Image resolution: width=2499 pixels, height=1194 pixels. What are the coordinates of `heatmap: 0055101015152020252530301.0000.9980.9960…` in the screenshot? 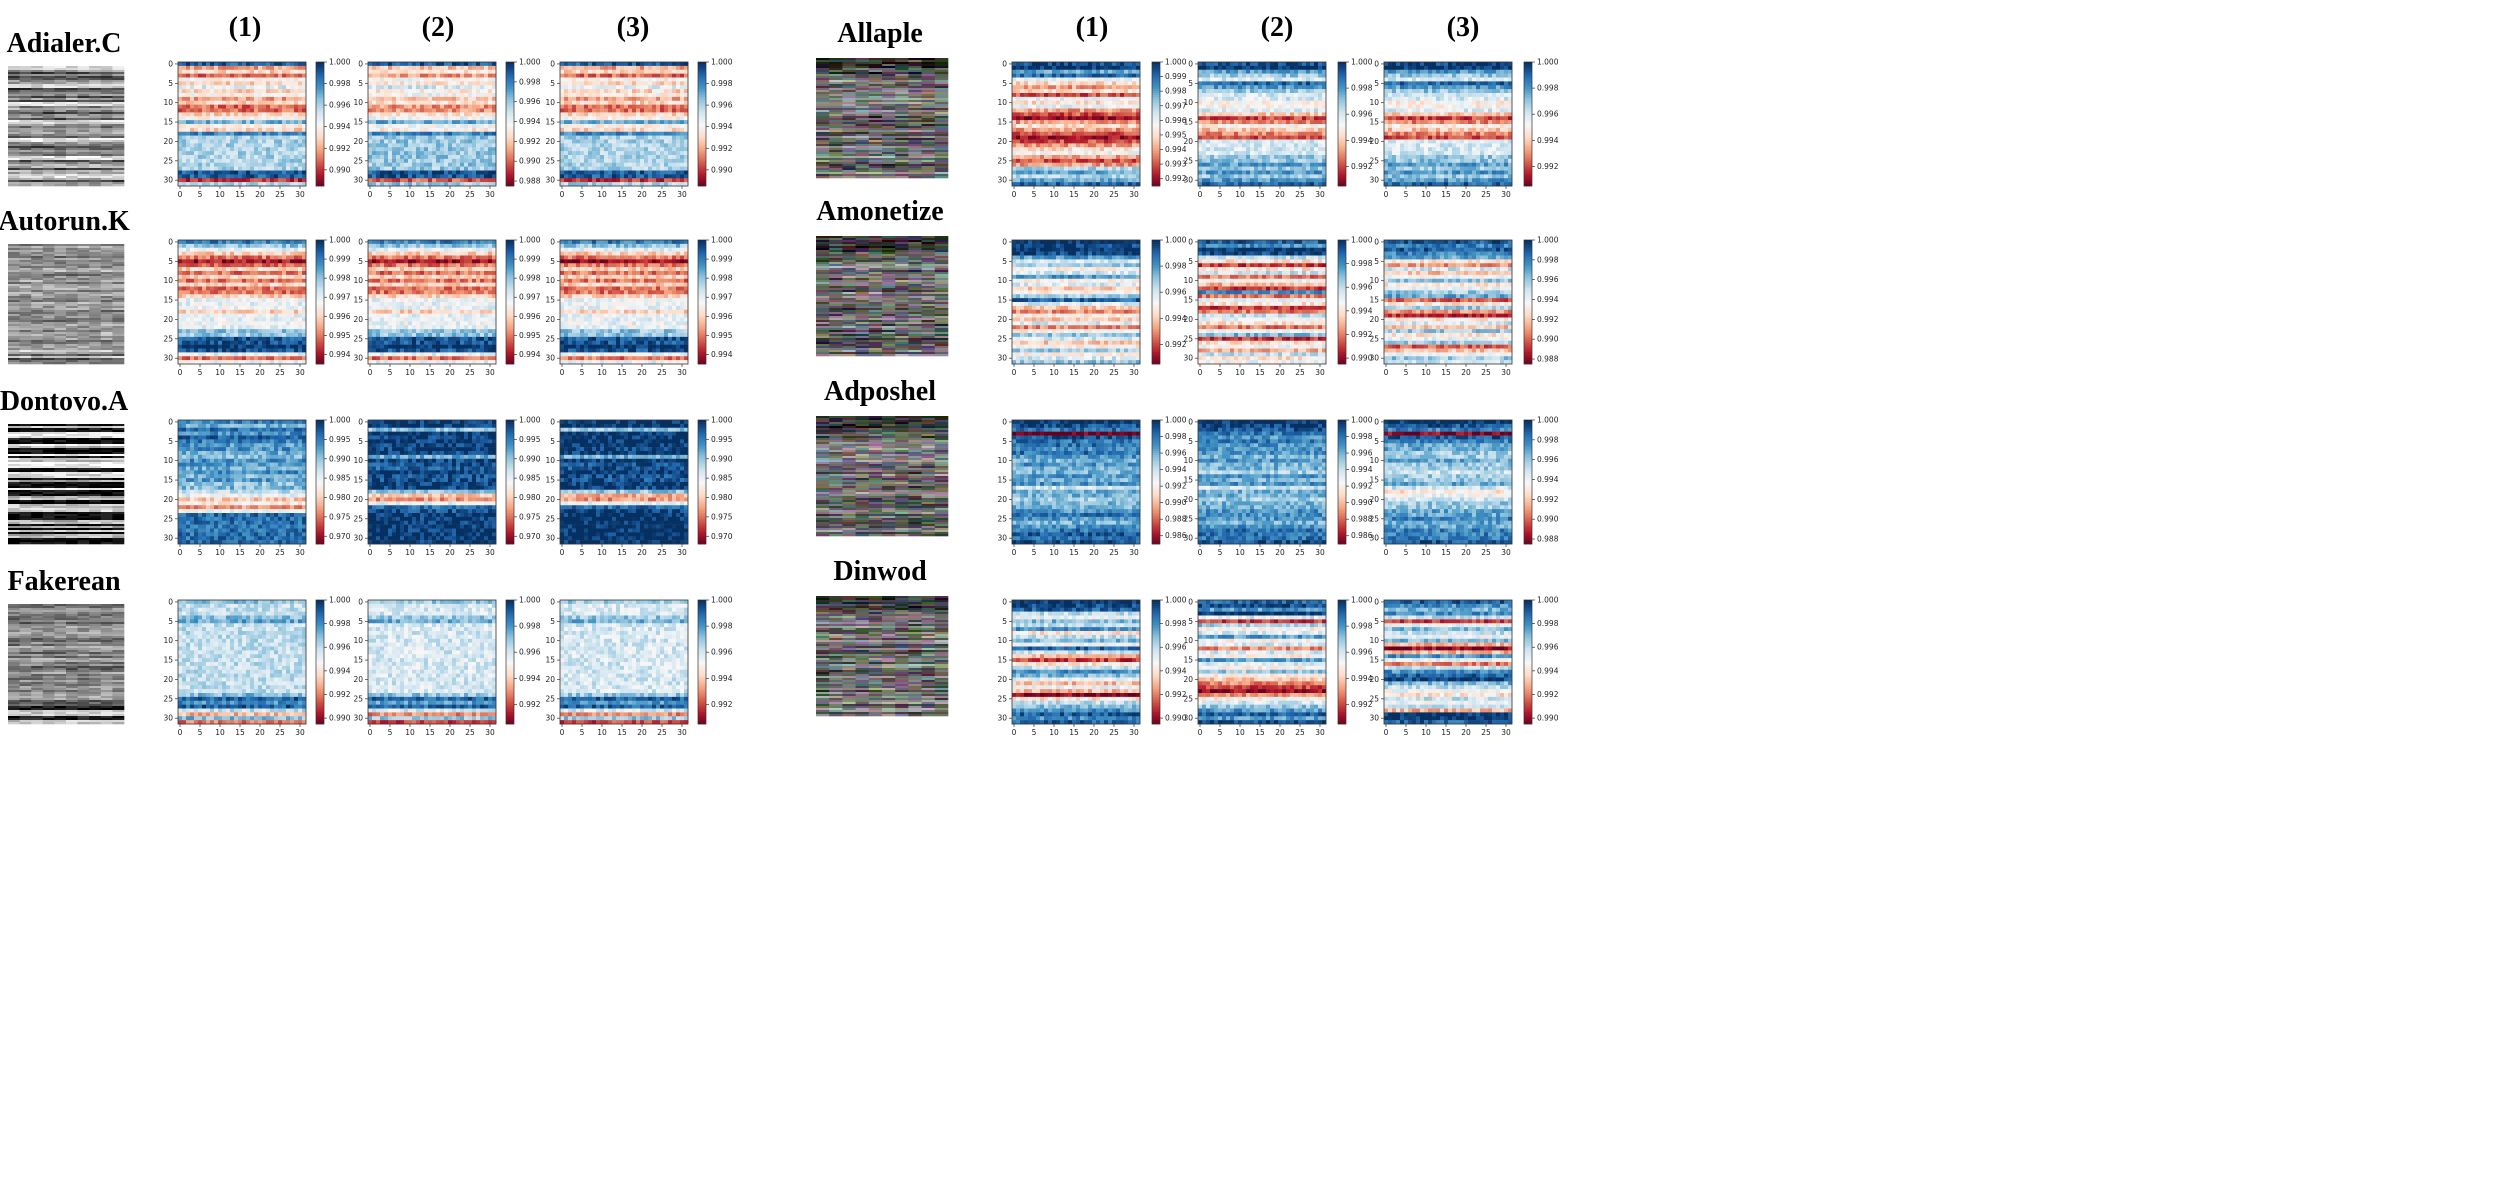 It's located at (638, 129).